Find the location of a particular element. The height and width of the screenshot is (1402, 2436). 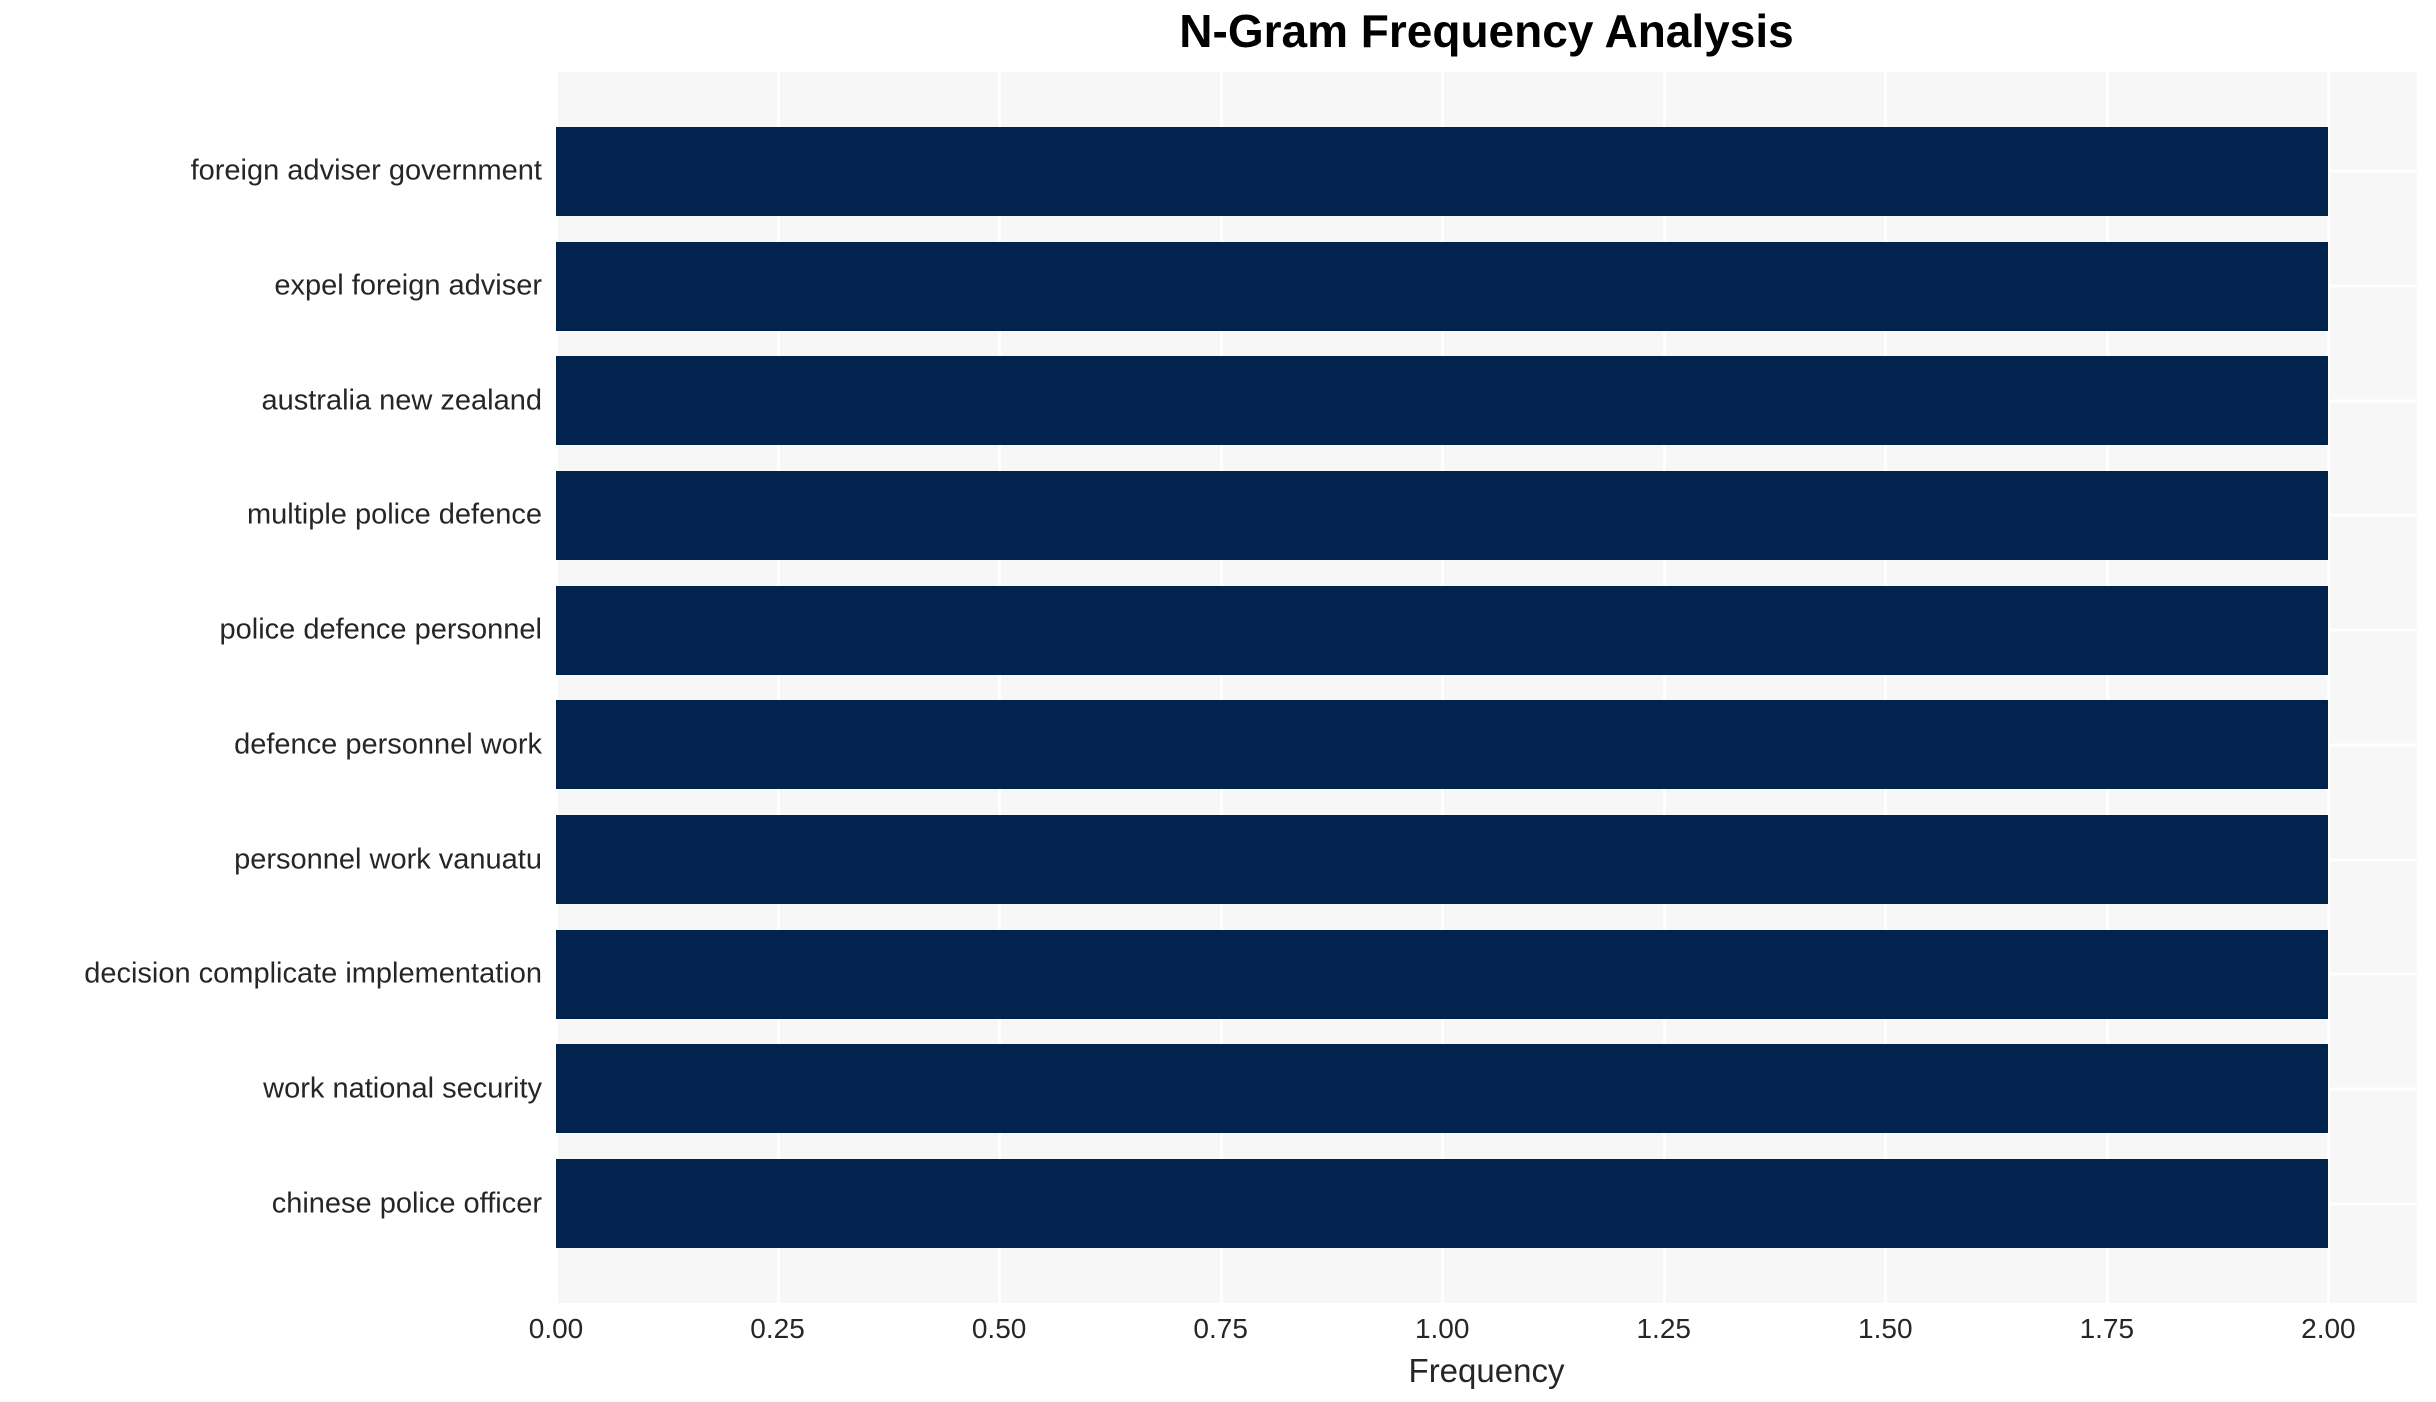

y-tick-label: australia new zealand is located at coordinates (401, 400).